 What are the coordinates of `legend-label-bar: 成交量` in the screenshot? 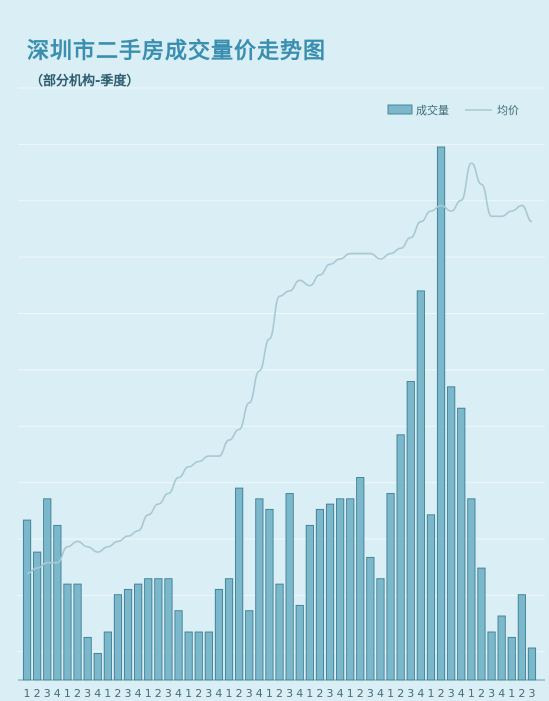 It's located at (432, 110).